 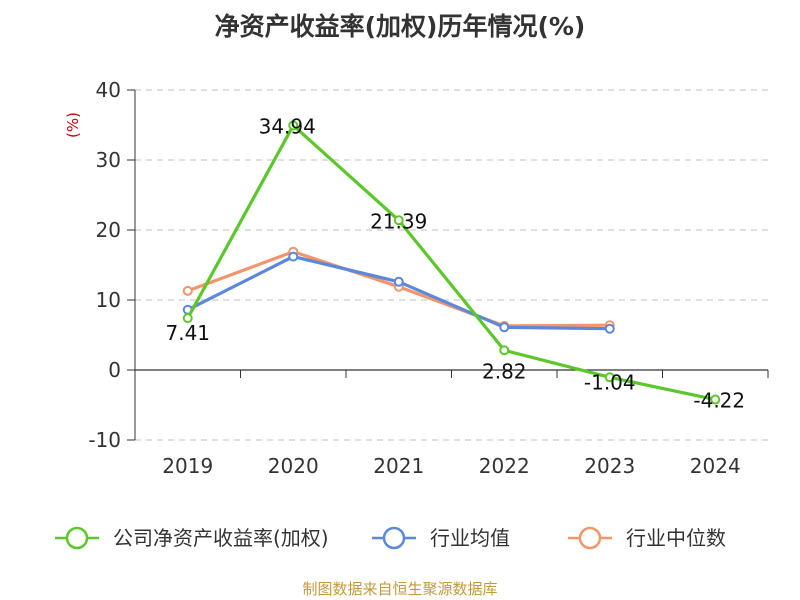 I want to click on data-label: -1.04, so click(x=610, y=382).